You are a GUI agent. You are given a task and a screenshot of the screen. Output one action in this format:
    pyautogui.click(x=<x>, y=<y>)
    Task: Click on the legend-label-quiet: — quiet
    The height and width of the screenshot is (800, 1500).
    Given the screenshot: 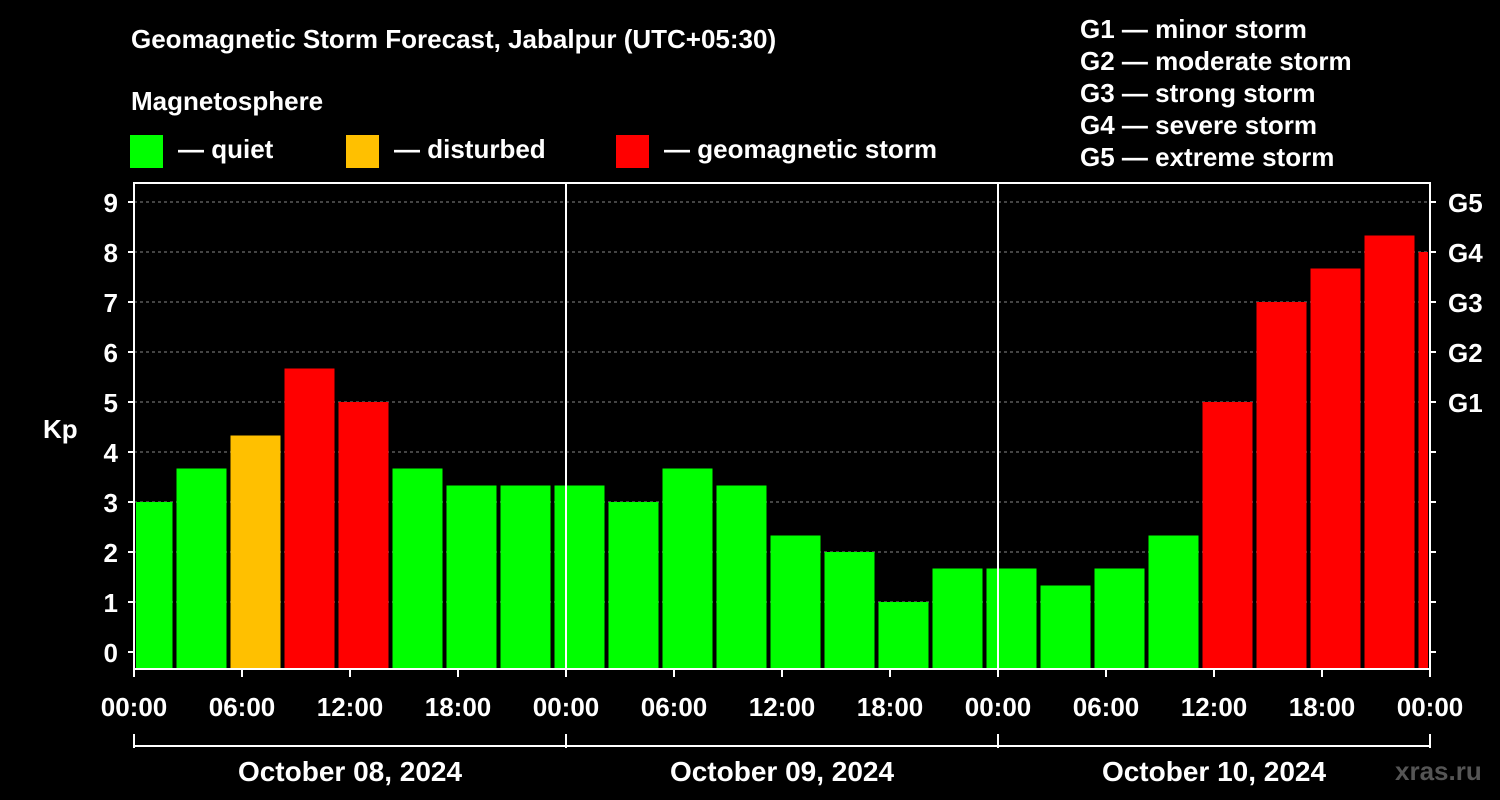 What is the action you would take?
    pyautogui.click(x=226, y=149)
    